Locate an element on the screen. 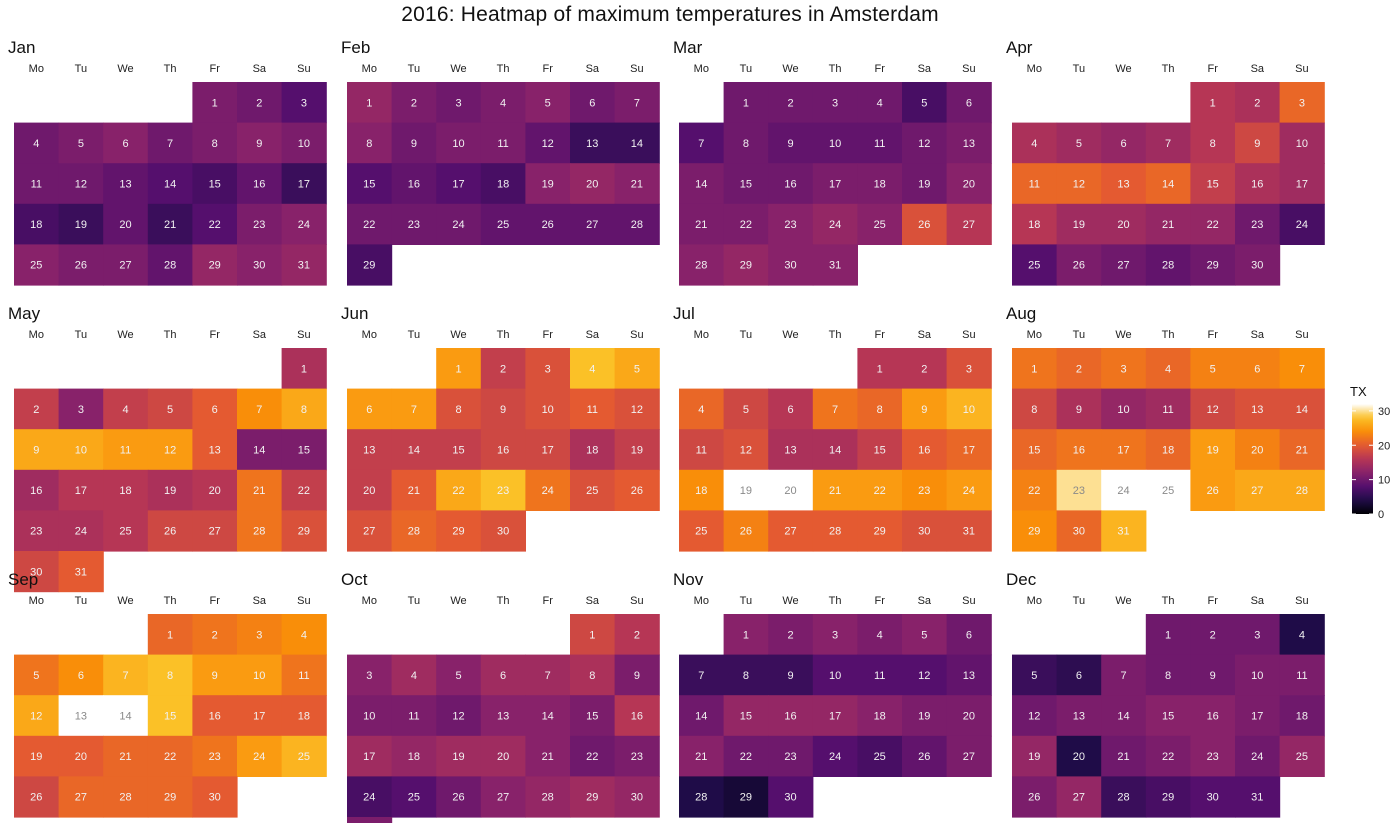 The image size is (1400, 823). day-number: 3 is located at coordinates (1302, 103).